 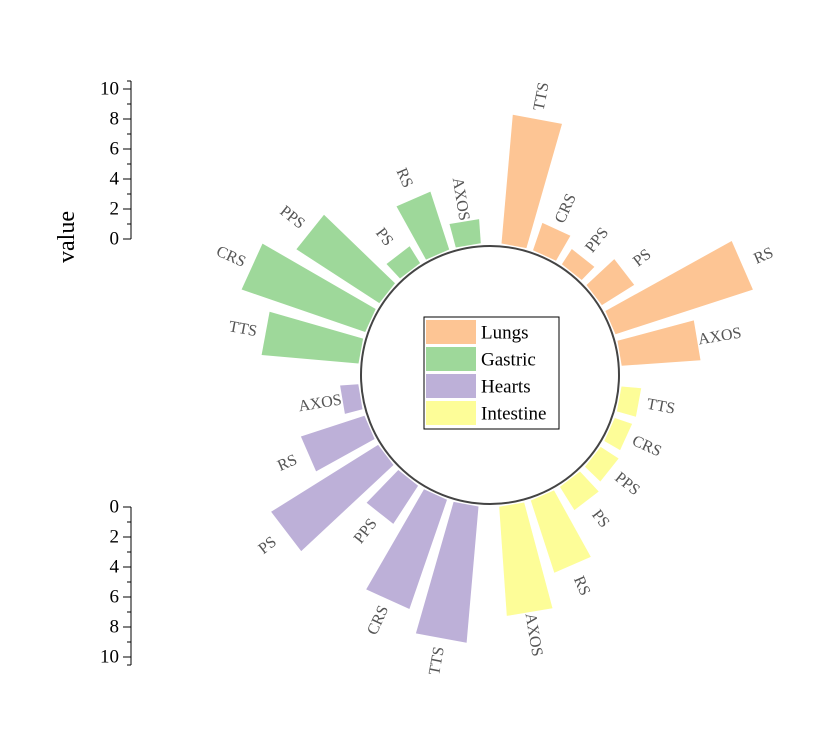 I want to click on bar-label-gastric-tts: TTS, so click(x=242, y=329).